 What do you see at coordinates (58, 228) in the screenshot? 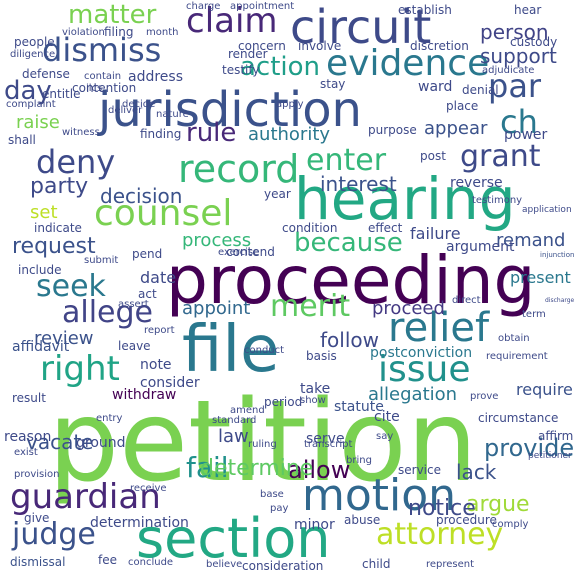
I see `word: indicate` at bounding box center [58, 228].